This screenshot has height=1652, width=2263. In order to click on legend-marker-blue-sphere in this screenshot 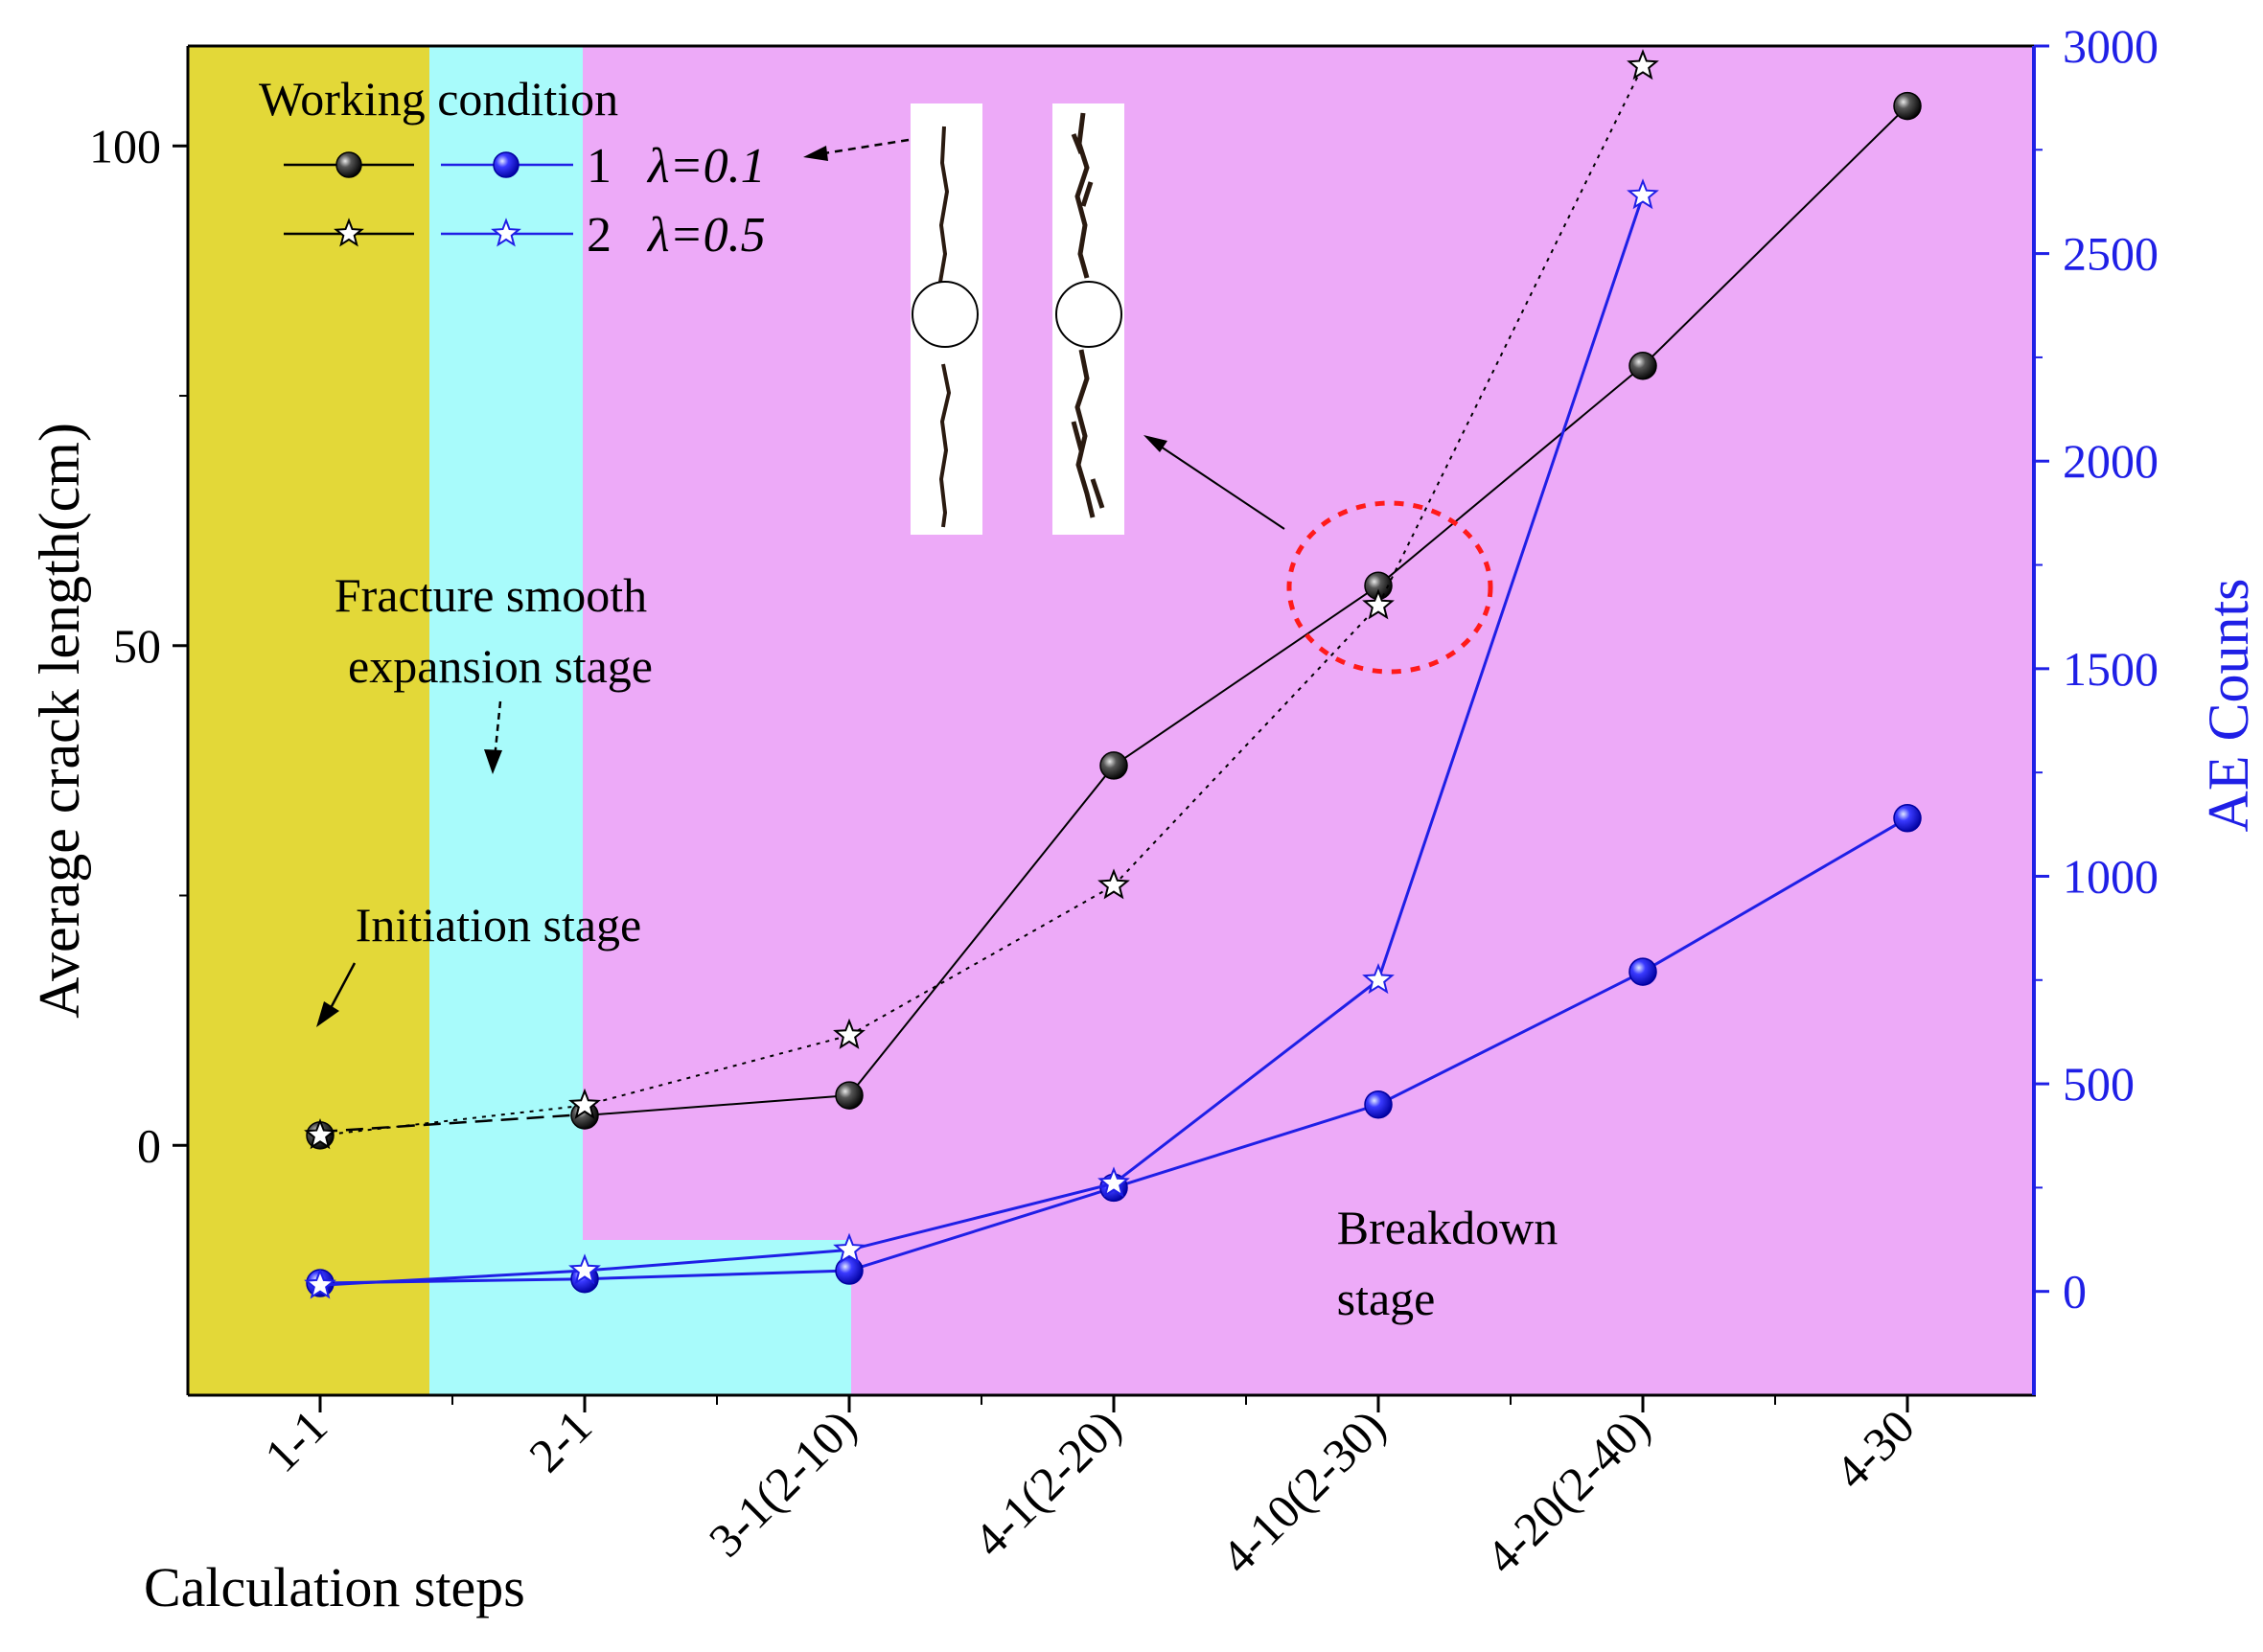, I will do `click(506, 164)`.